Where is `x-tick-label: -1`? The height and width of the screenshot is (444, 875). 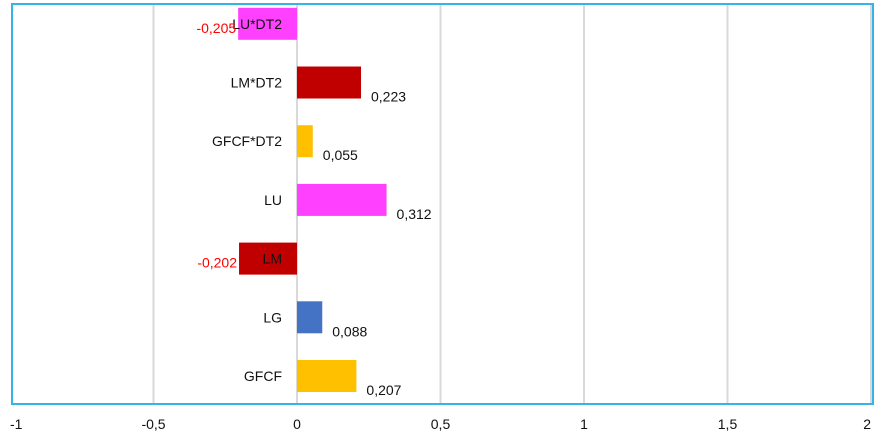
x-tick-label: -1 is located at coordinates (16, 424).